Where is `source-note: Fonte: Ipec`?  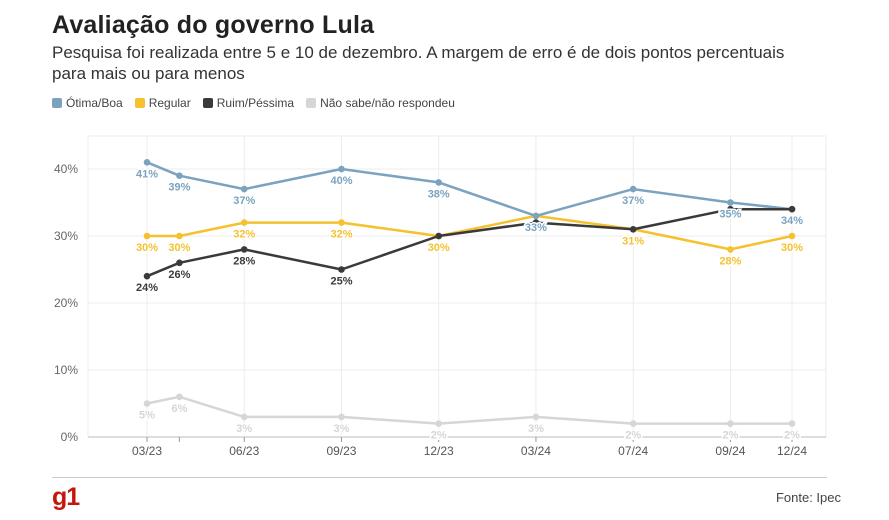
source-note: Fonte: Ipec is located at coordinates (808, 497).